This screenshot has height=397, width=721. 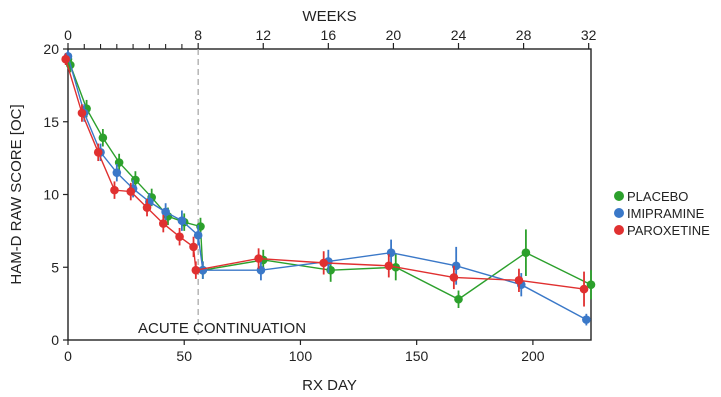 What do you see at coordinates (589, 35) in the screenshot?
I see `top-tick-label: 32` at bounding box center [589, 35].